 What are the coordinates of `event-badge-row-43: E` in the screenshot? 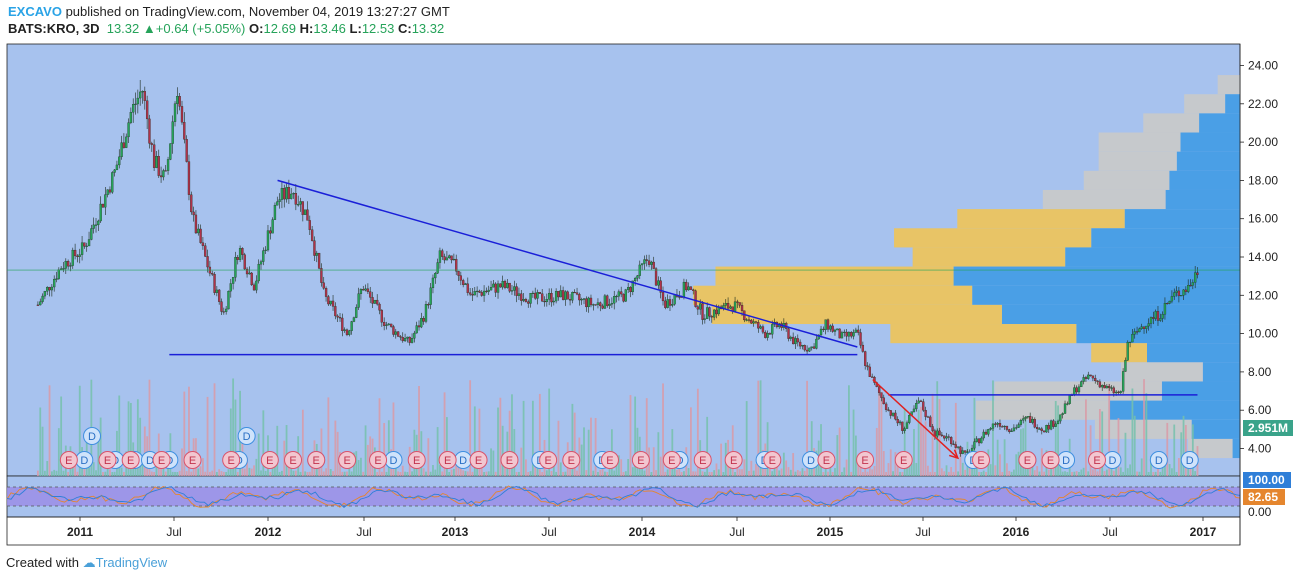 It's located at (826, 460).